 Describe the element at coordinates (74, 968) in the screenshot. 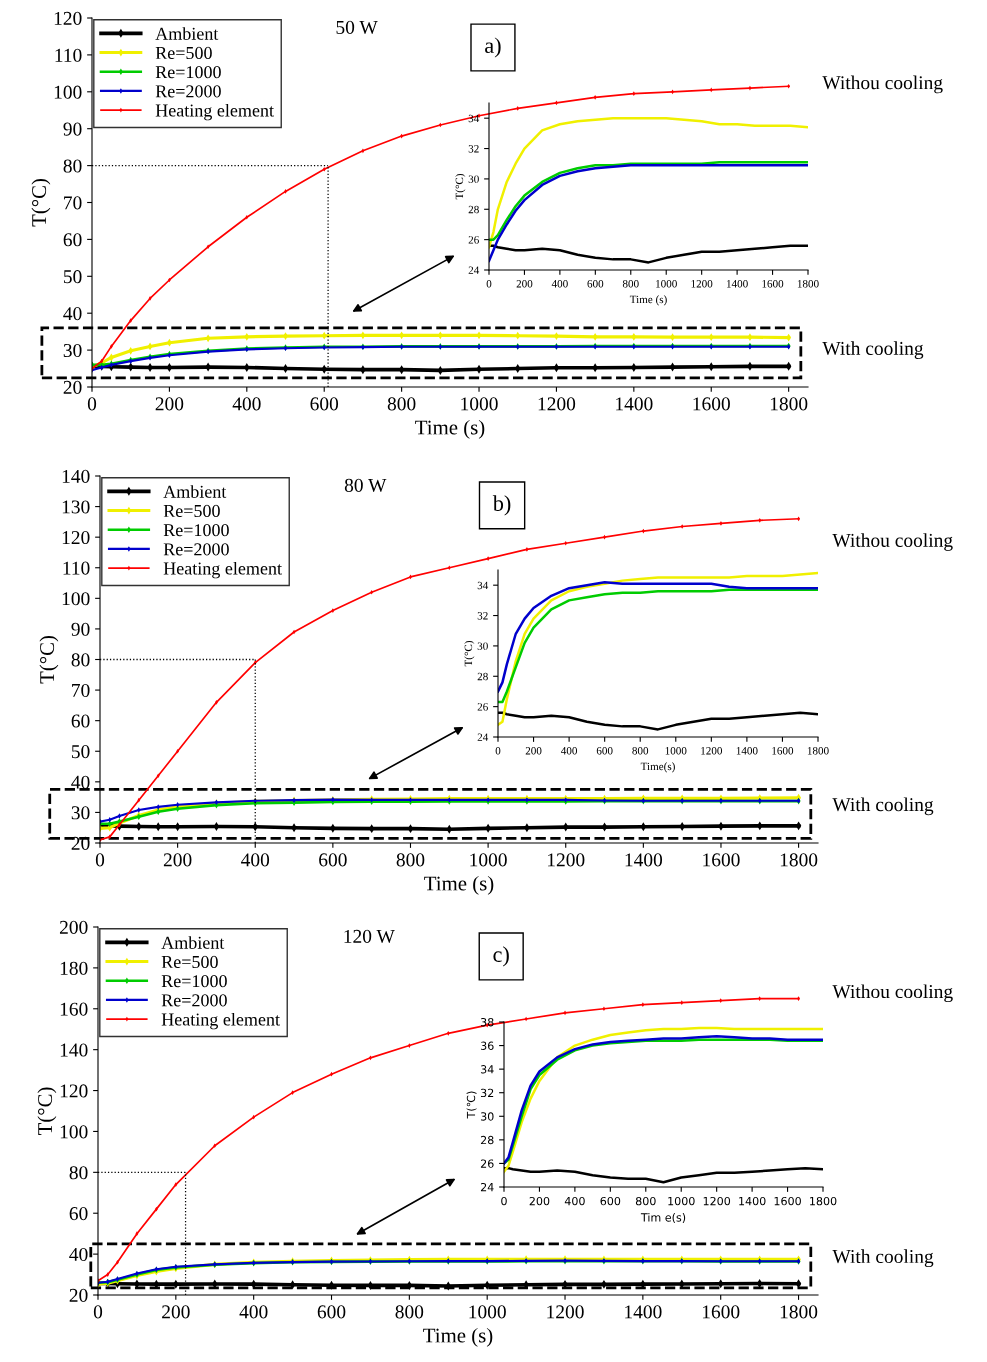

I see `y-tick-label: 180` at that location.